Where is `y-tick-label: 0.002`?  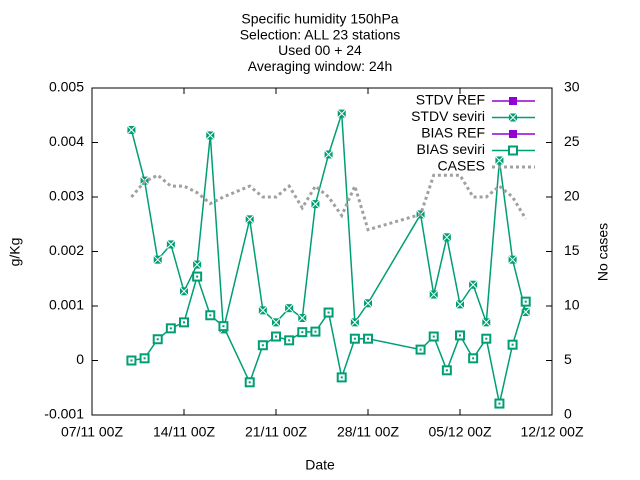
y-tick-label: 0.002 is located at coordinates (66, 250).